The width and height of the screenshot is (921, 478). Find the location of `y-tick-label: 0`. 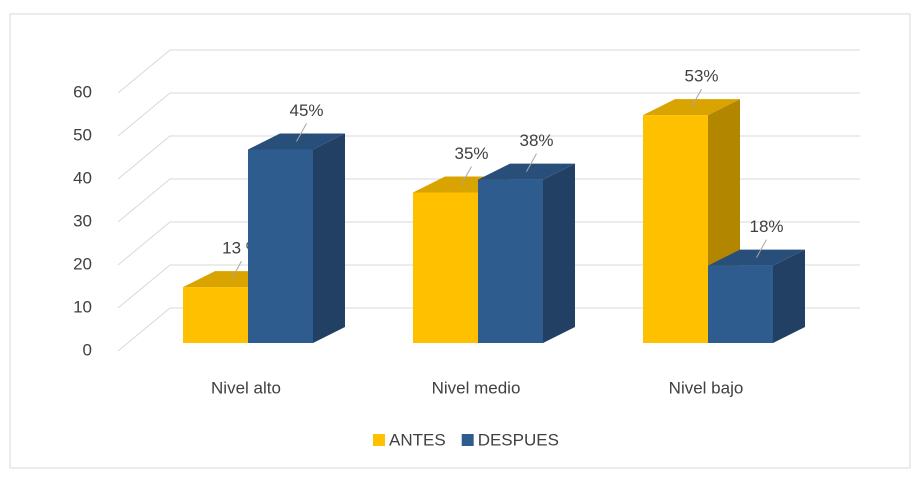

y-tick-label: 0 is located at coordinates (87, 349).